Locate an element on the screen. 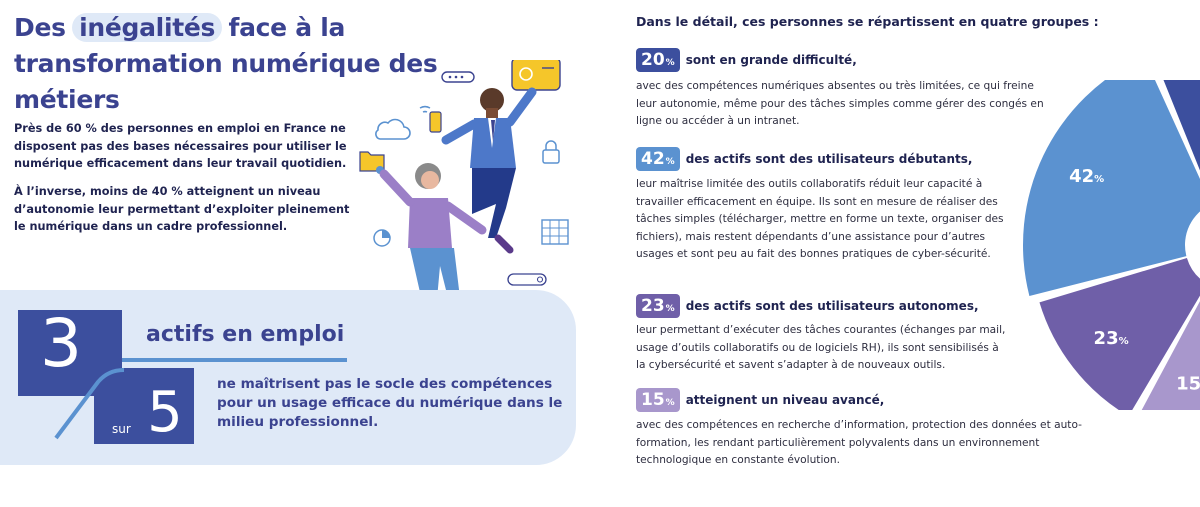  fan-segment-label-4: 15% is located at coordinates (1188, 383).